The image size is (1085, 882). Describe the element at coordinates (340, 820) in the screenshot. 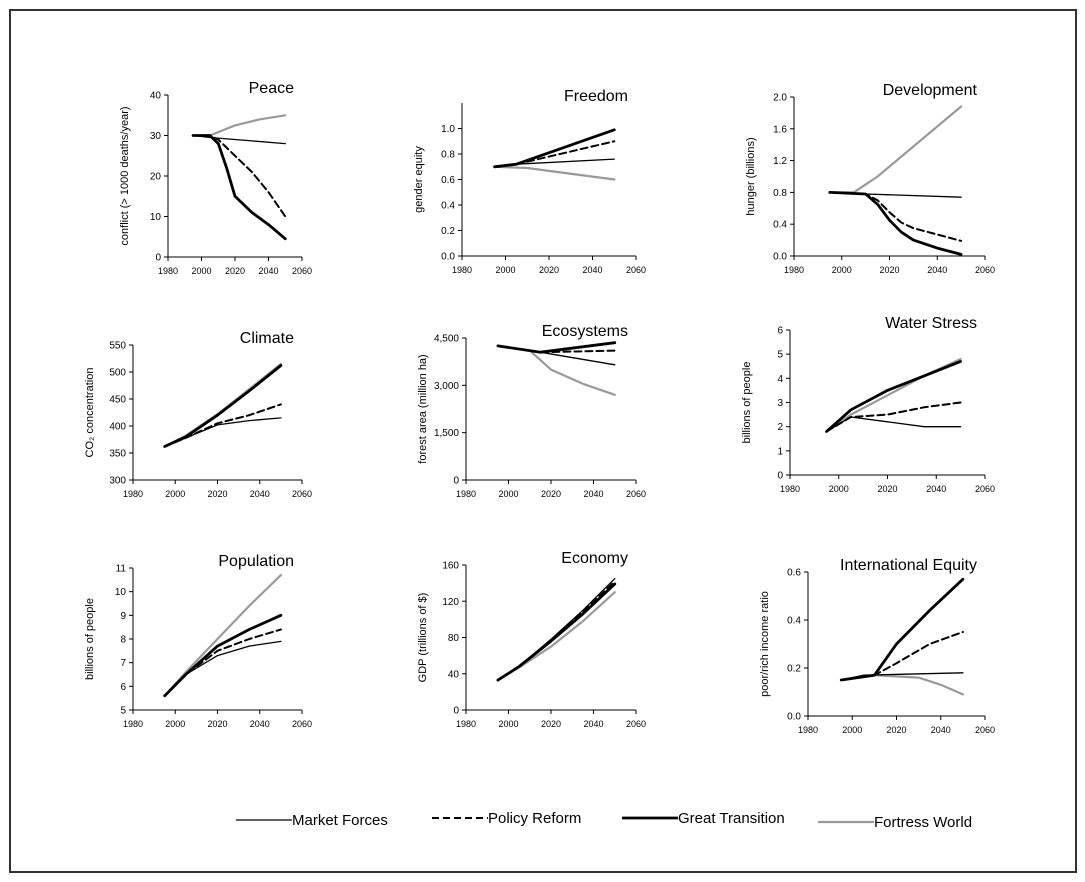

I see `legend-label: Market Forces` at that location.